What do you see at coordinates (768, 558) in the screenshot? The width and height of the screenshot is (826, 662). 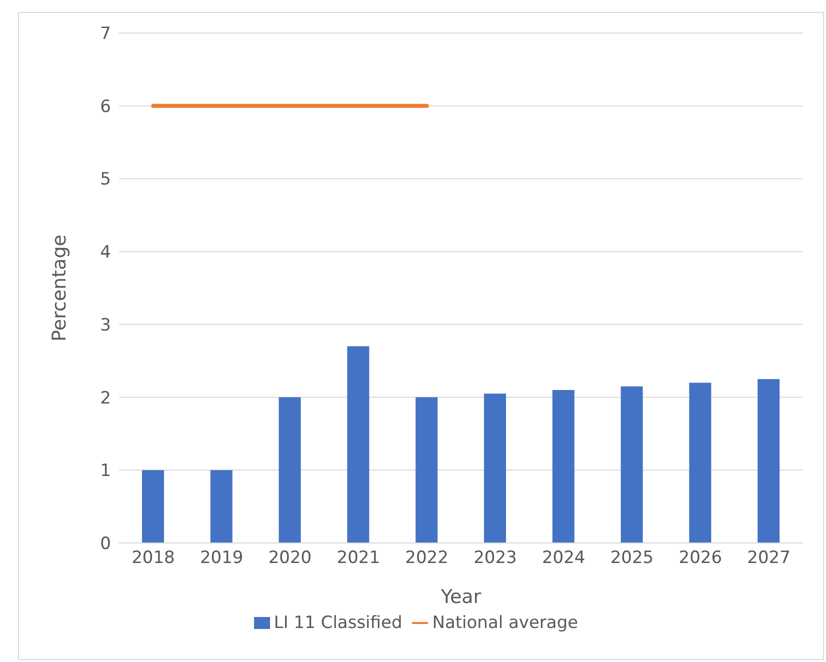 I see `x-tick-label: 2027` at bounding box center [768, 558].